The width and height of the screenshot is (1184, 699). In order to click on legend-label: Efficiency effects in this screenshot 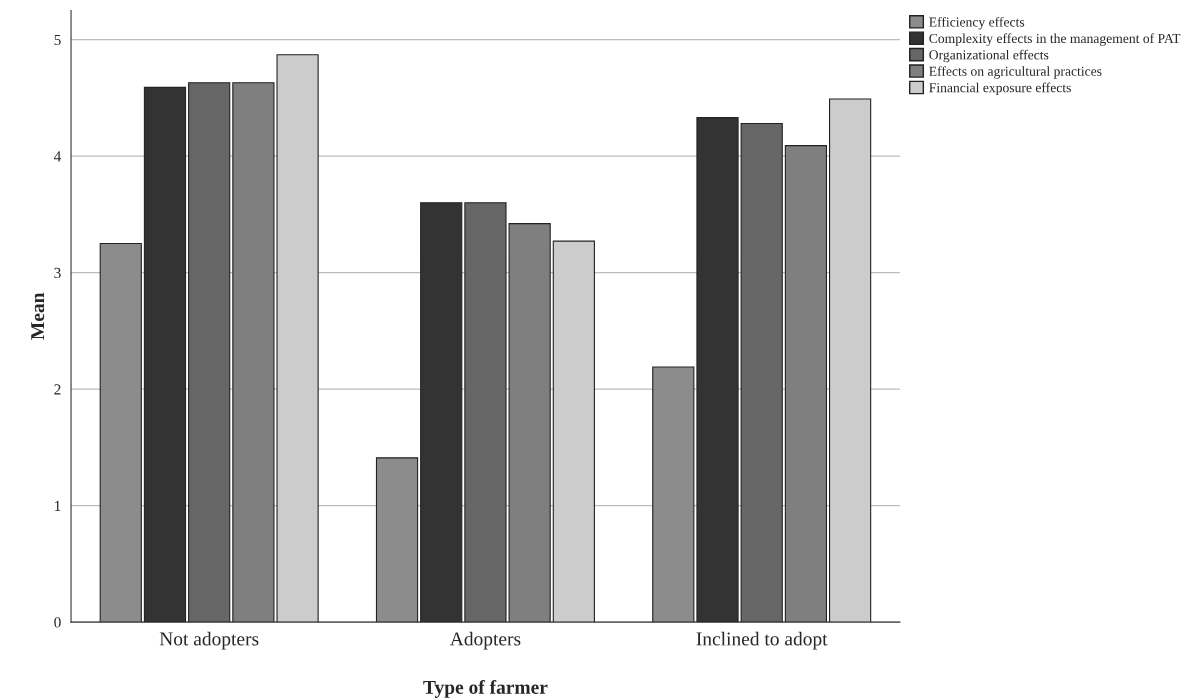, I will do `click(977, 23)`.